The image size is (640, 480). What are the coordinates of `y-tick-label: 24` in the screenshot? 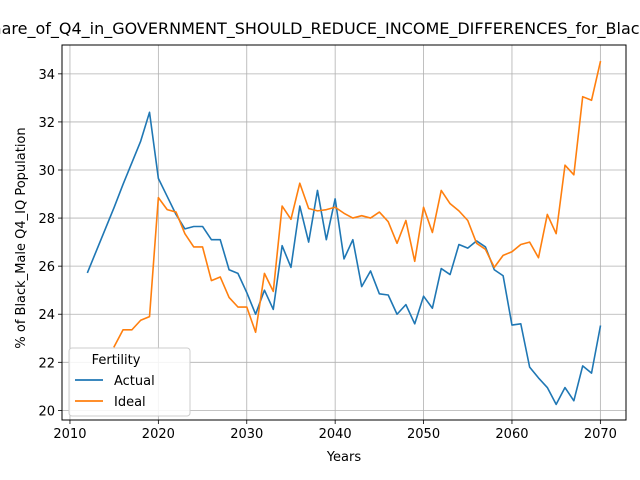 It's located at (46, 315).